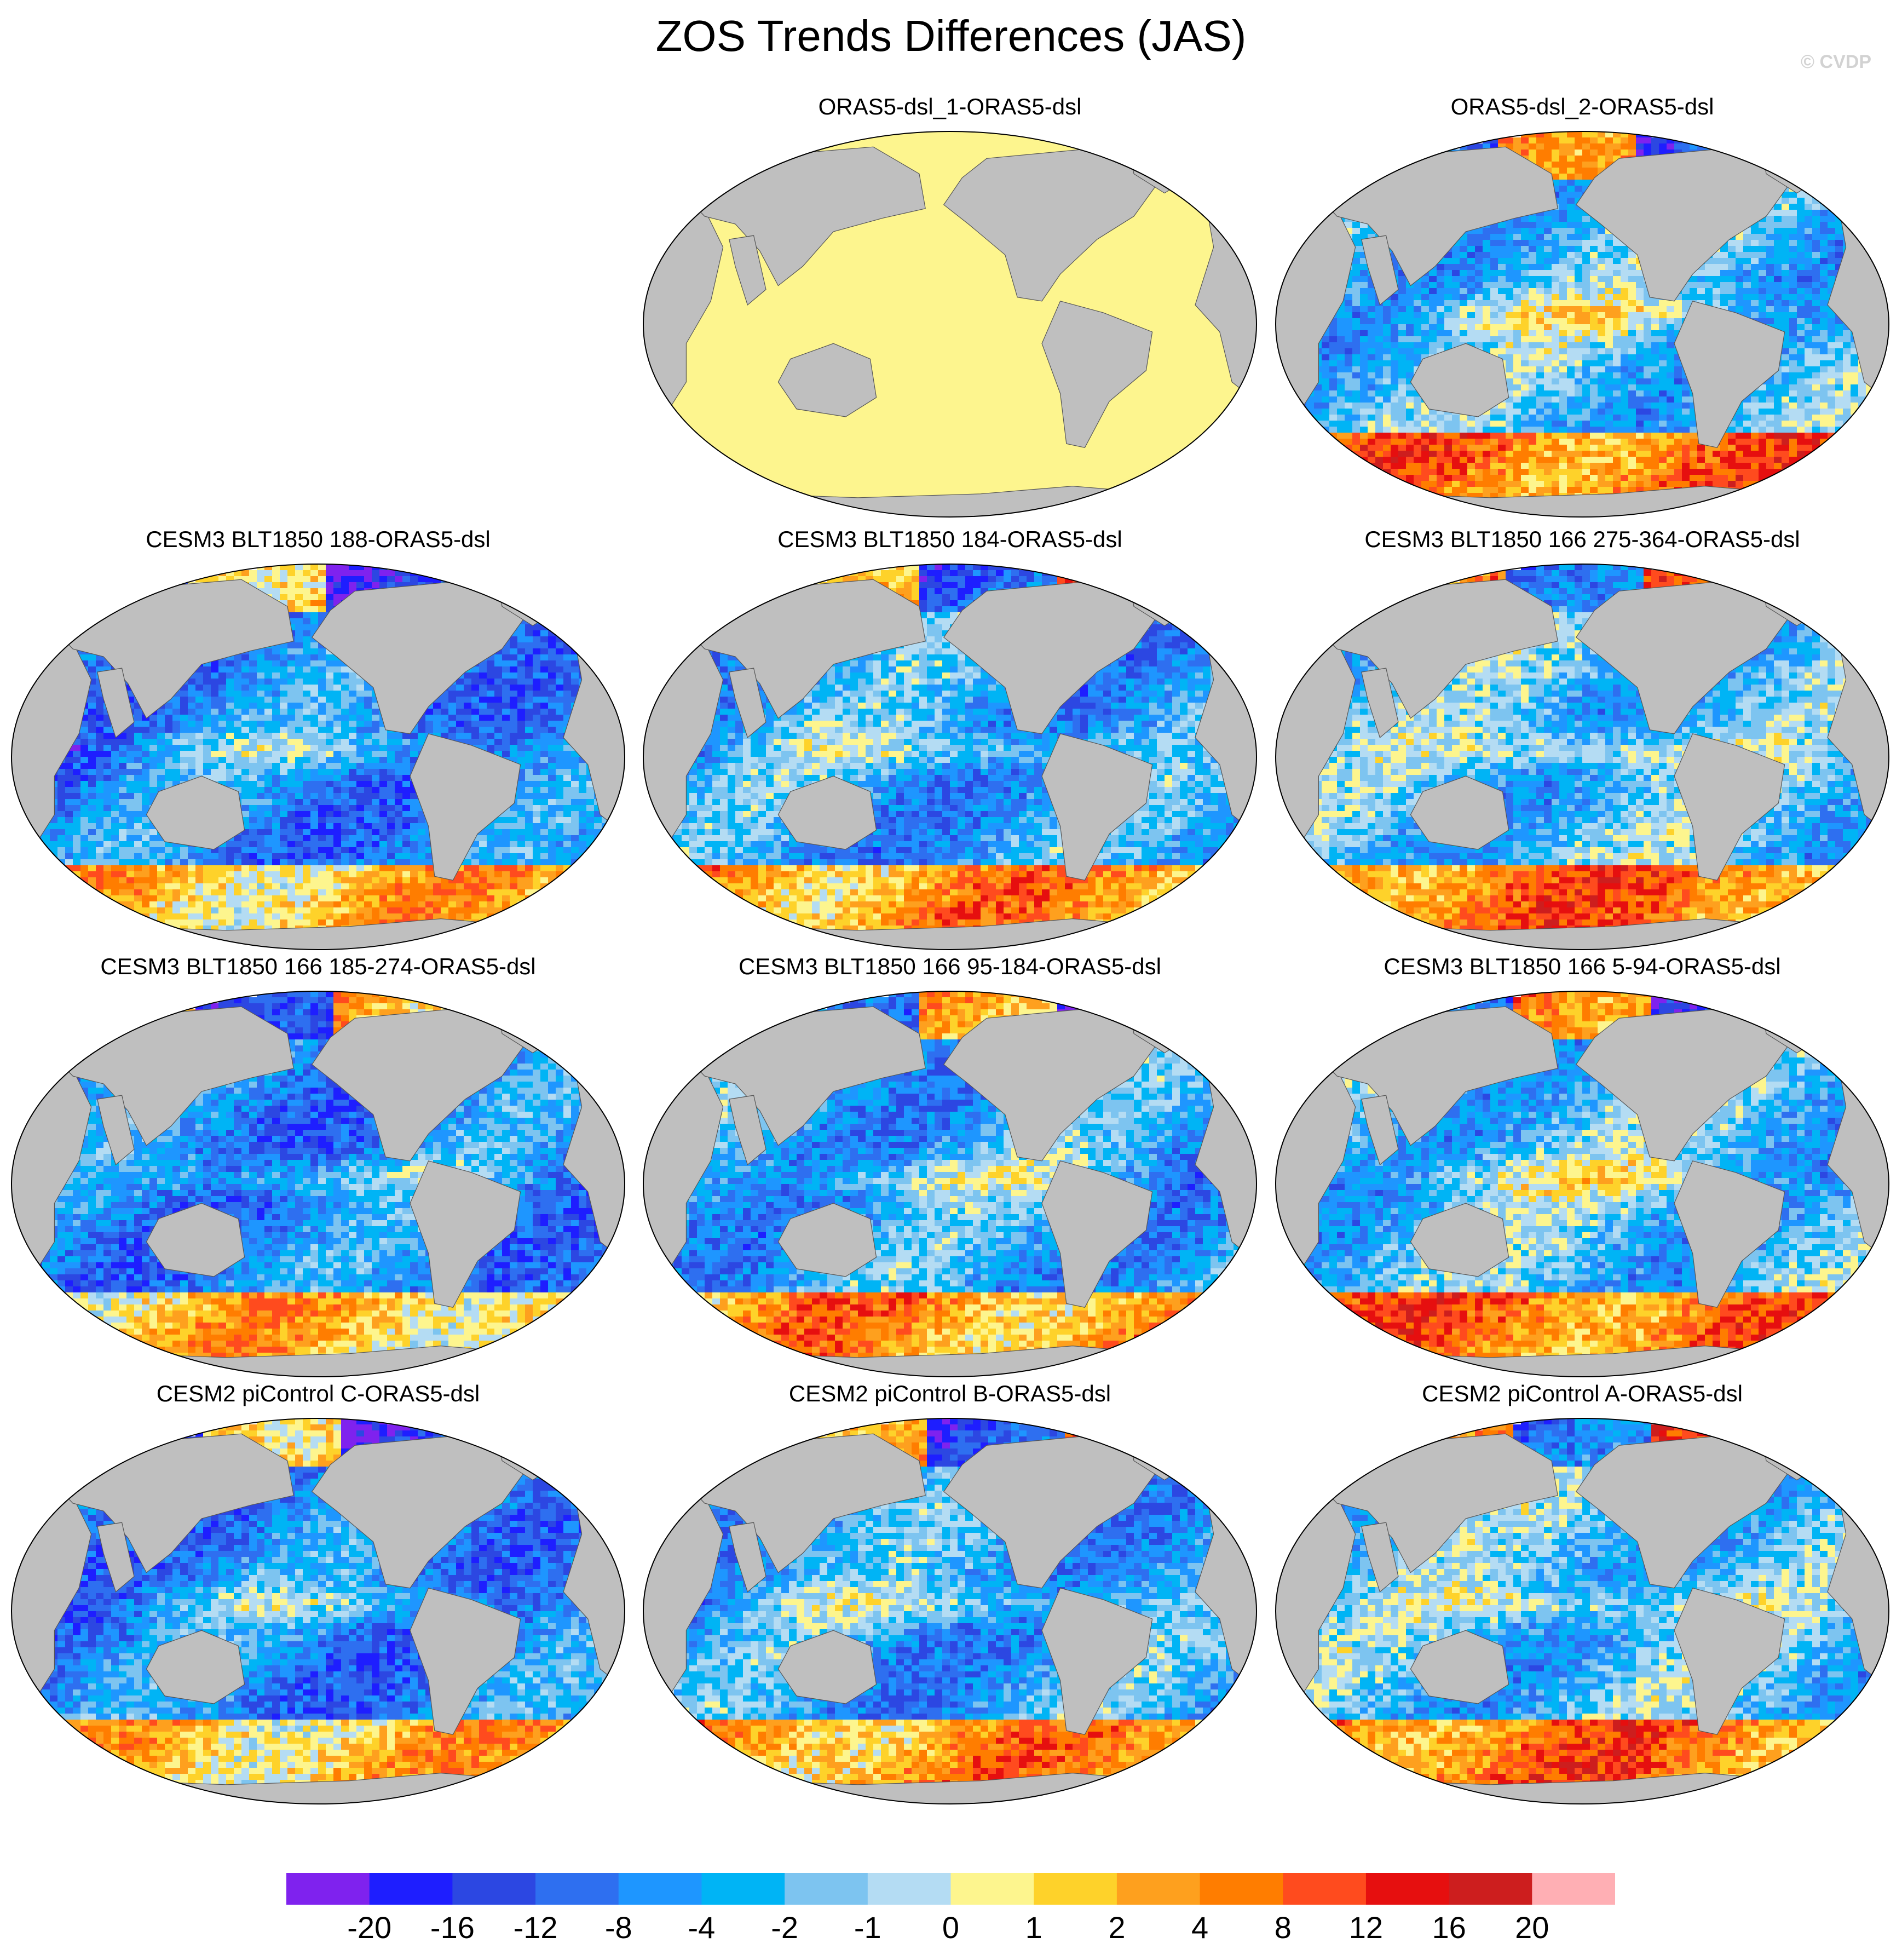 This screenshot has height=1960, width=1902. What do you see at coordinates (1582, 966) in the screenshot?
I see `panel-title: CESM3 BLT1850 166 5-94-ORAS5-dsl` at bounding box center [1582, 966].